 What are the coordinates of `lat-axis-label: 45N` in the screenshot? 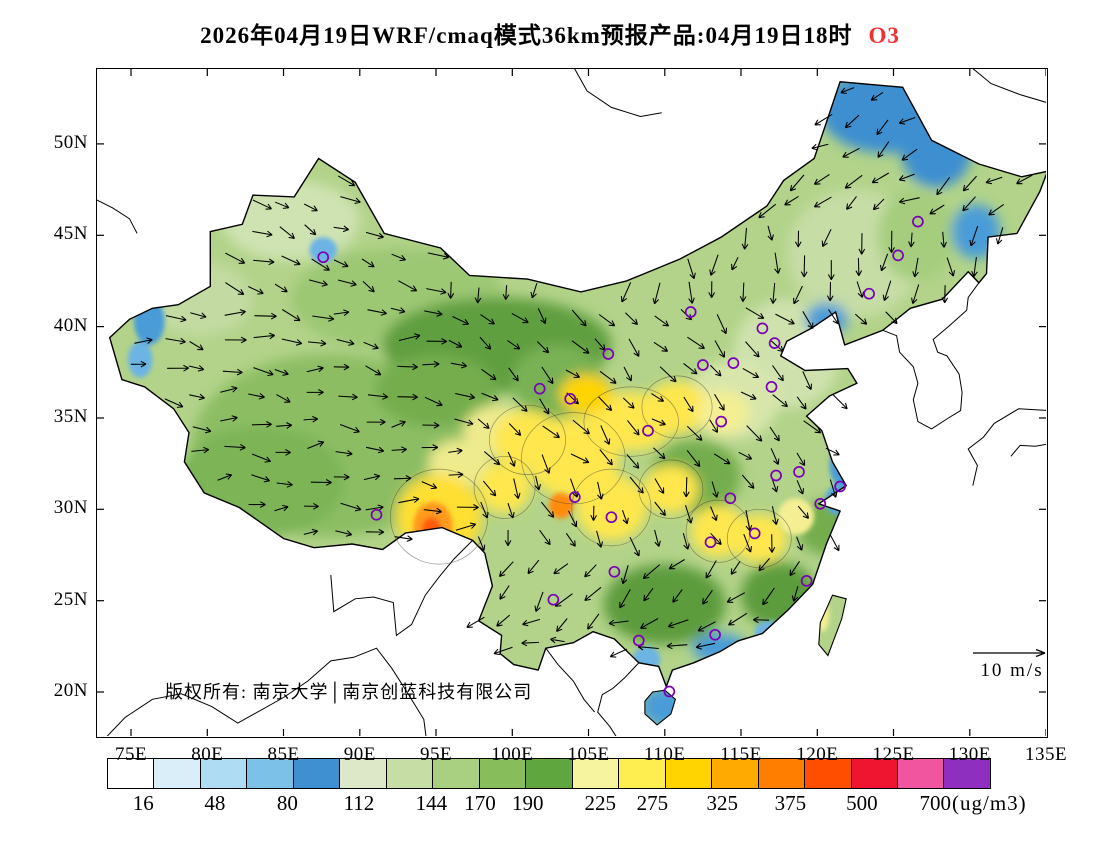 It's located at (70, 234).